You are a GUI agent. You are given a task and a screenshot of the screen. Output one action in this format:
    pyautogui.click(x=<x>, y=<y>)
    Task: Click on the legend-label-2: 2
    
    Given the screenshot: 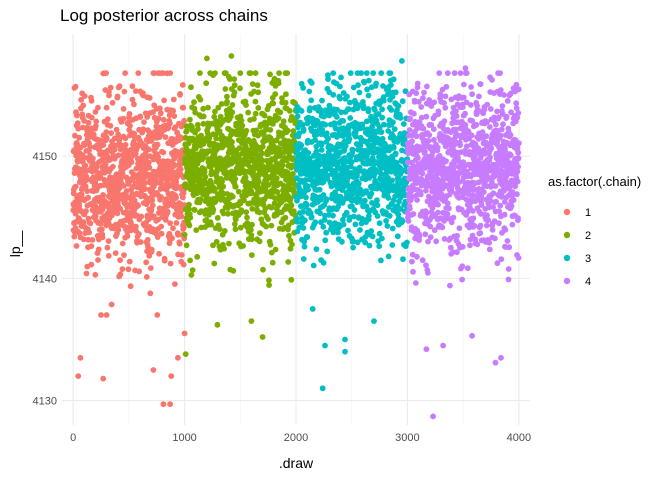 What is the action you would take?
    pyautogui.click(x=588, y=236)
    